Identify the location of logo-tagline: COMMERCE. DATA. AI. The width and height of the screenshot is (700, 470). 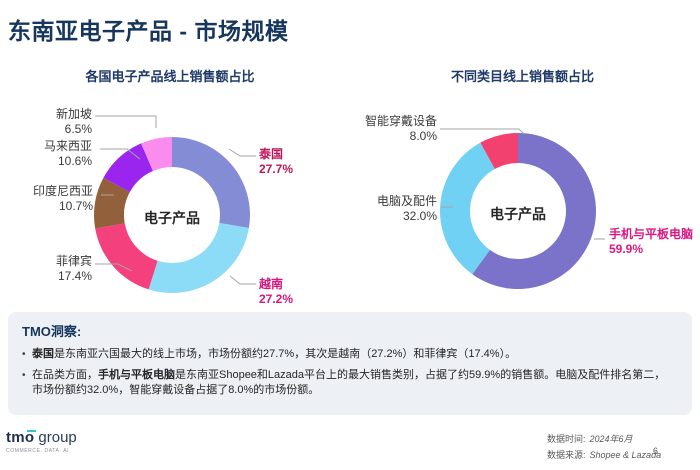
(38, 451).